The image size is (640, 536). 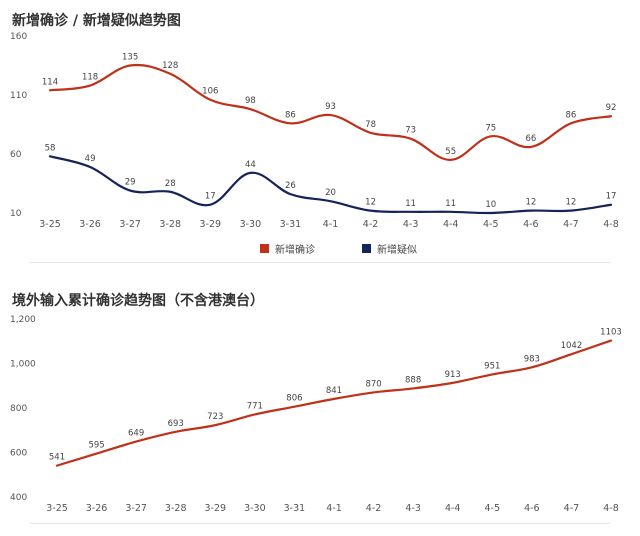 I want to click on chart2-series1-data-label: 806, so click(x=294, y=399).